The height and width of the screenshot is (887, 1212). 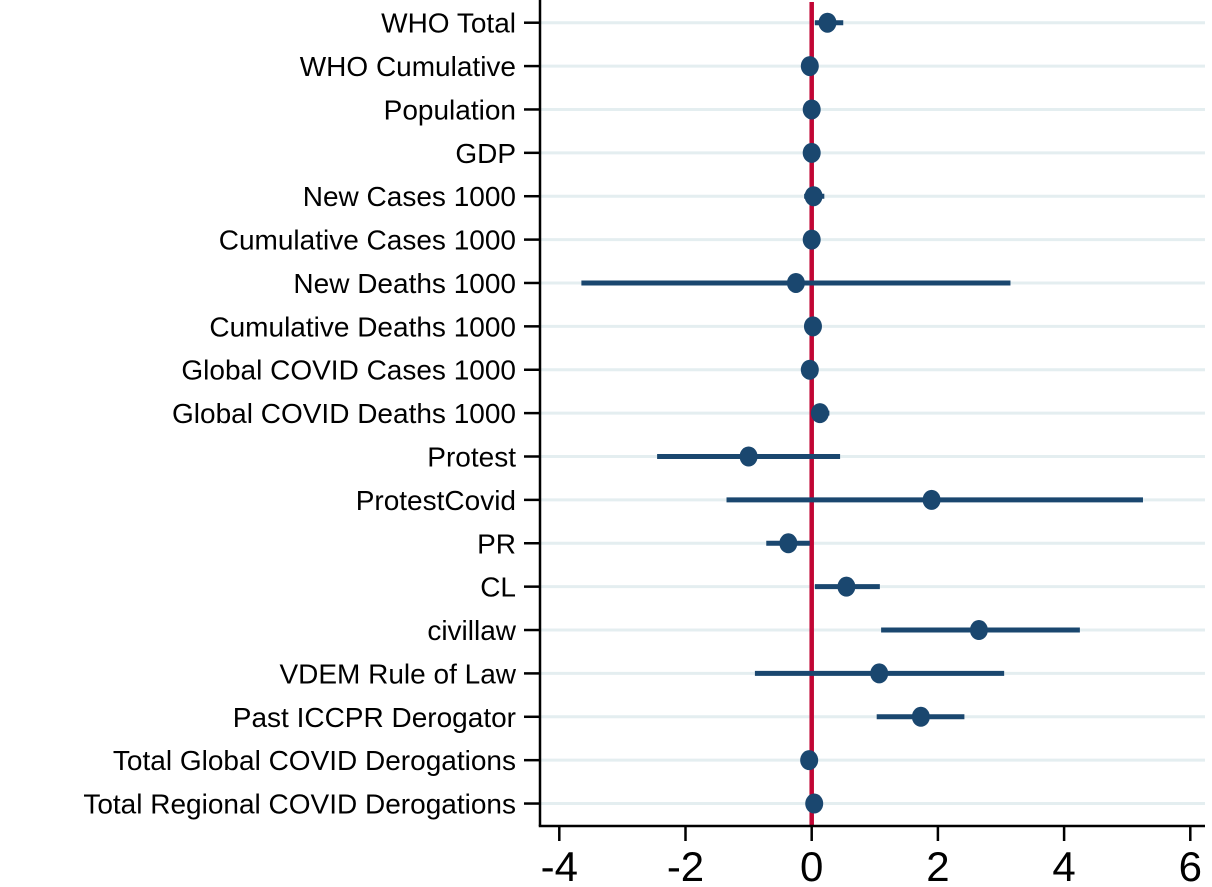 I want to click on category-label: civillaw, so click(x=471, y=630).